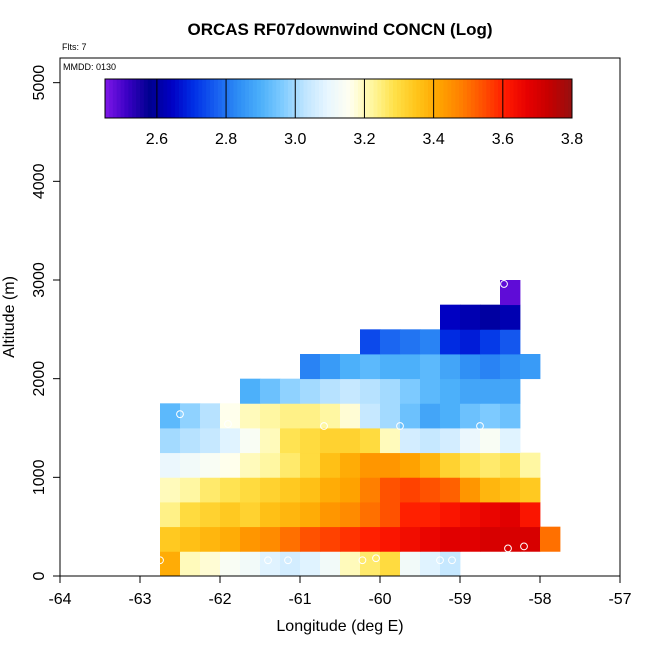  Describe the element at coordinates (39, 280) in the screenshot. I see `y-tick-label: 3000` at that location.